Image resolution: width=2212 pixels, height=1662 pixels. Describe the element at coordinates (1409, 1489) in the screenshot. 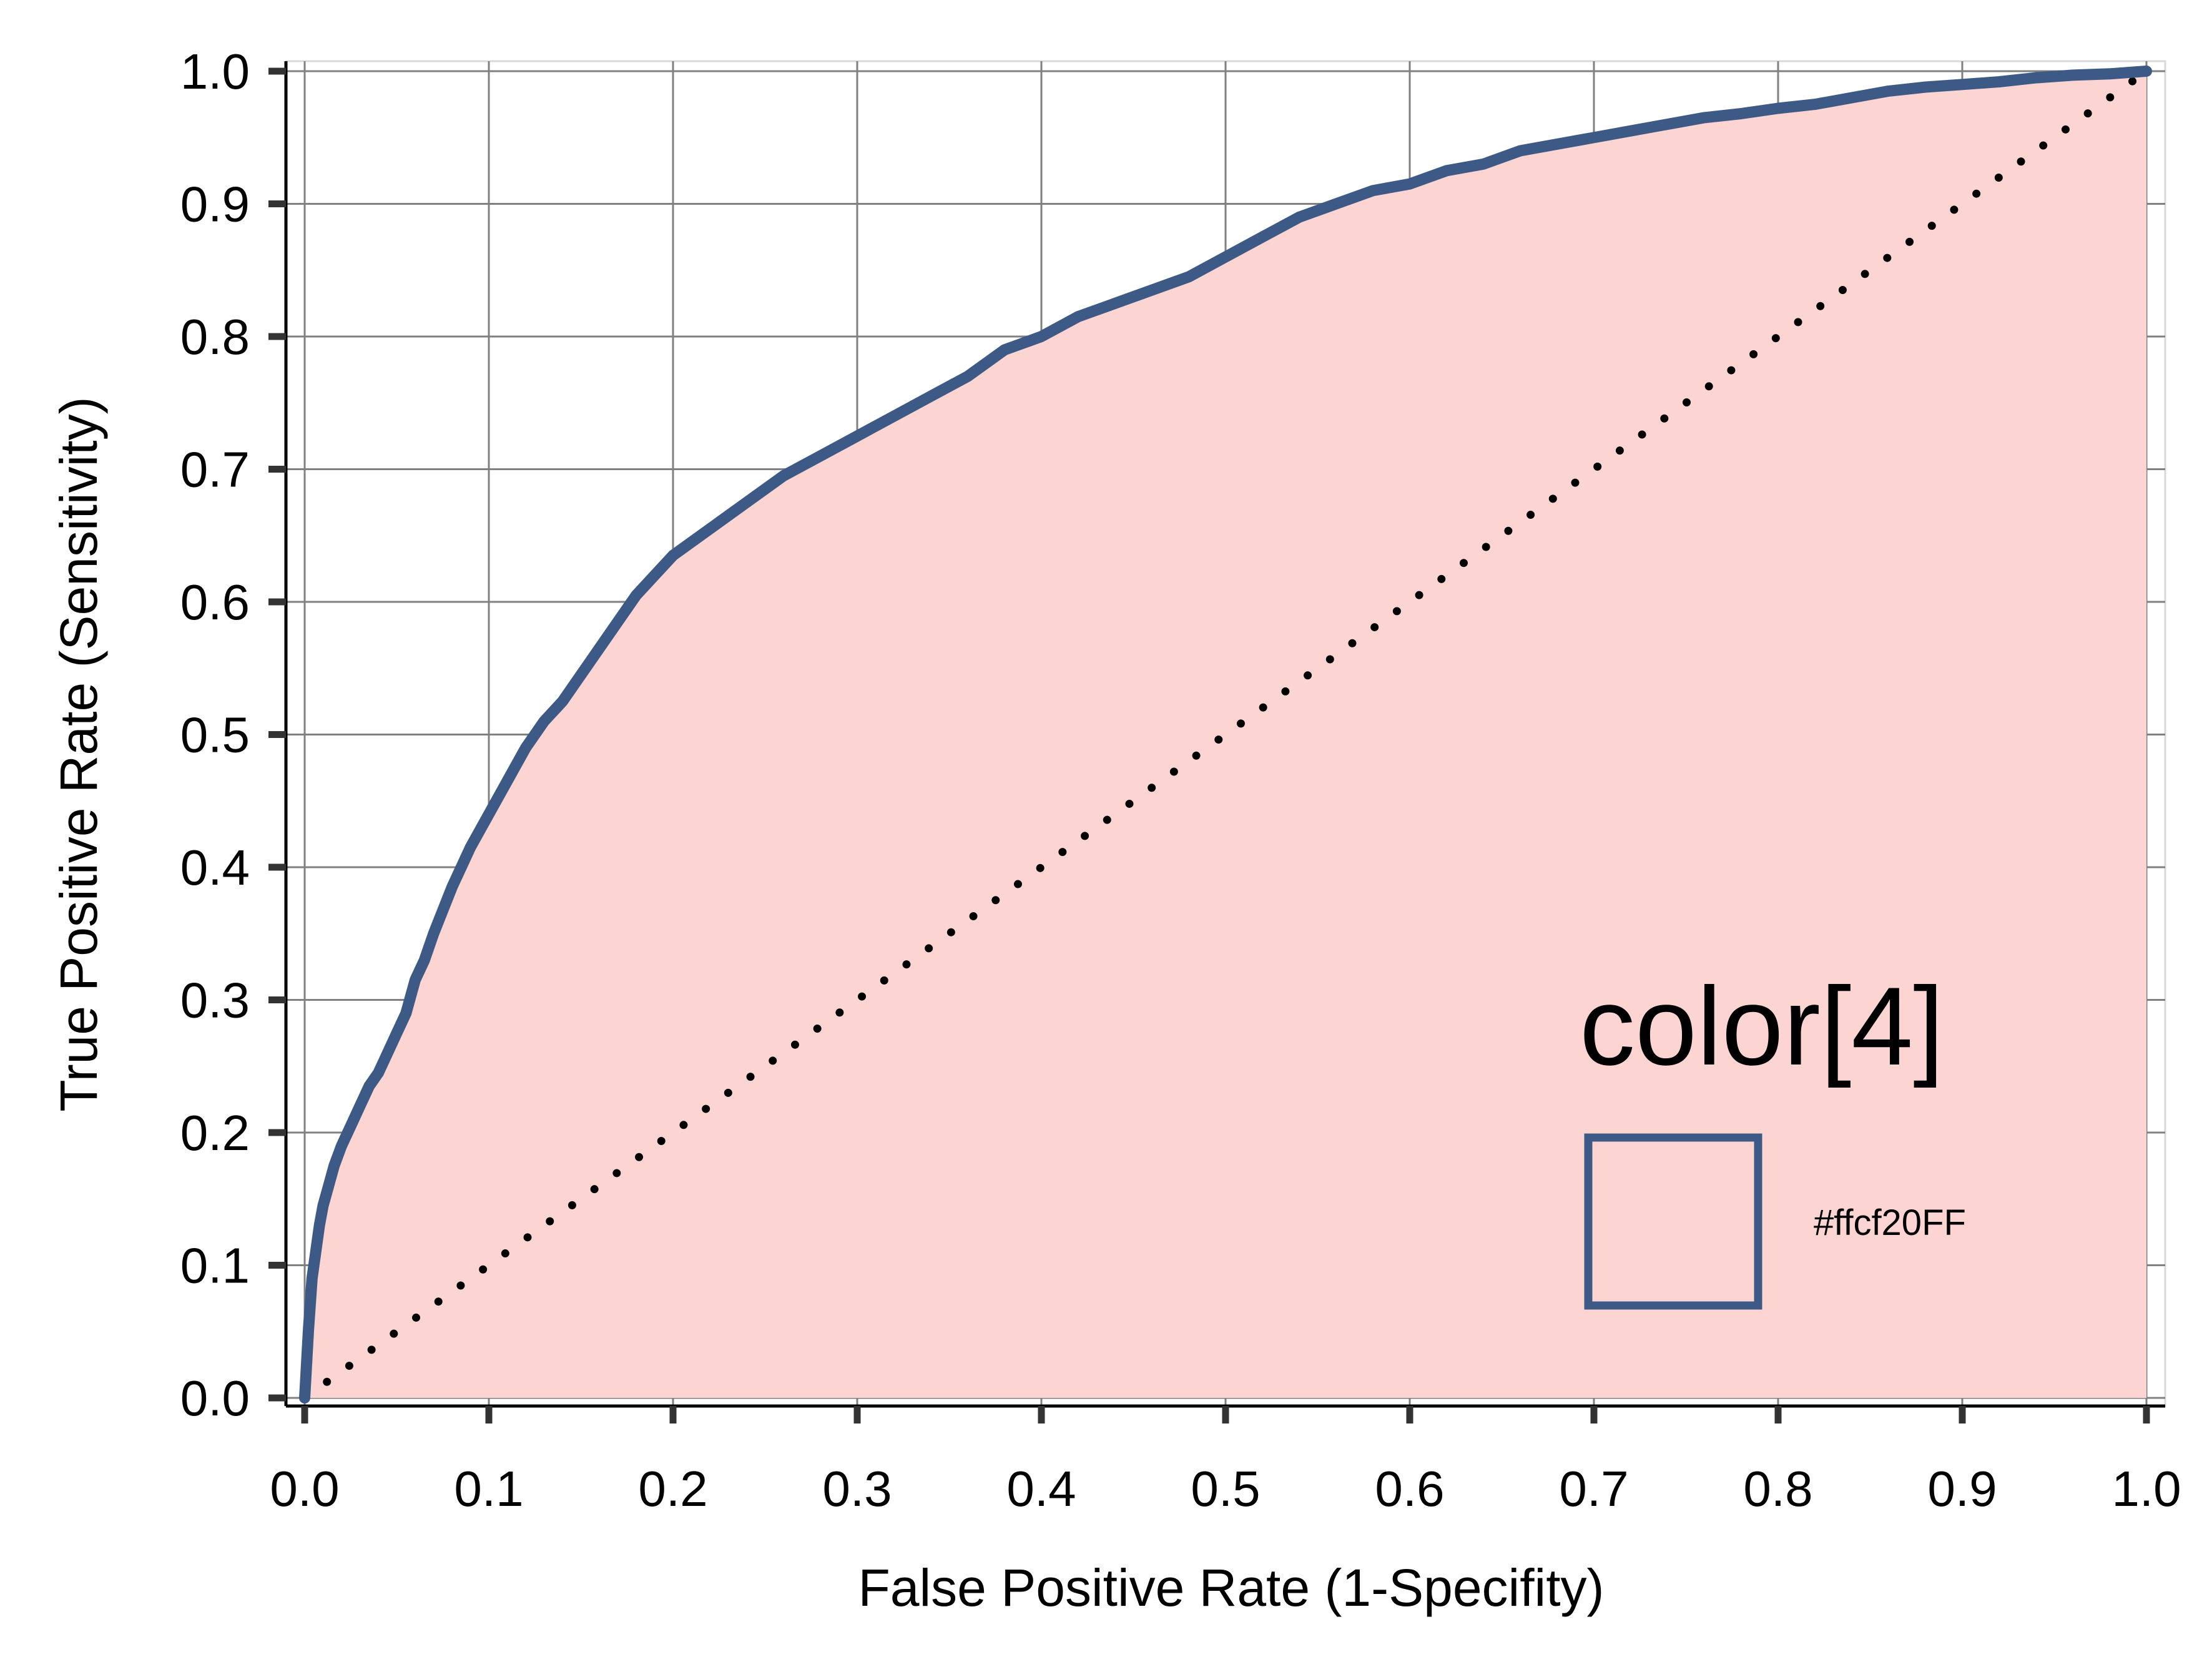

I see `x-tick-label: 0.6` at that location.